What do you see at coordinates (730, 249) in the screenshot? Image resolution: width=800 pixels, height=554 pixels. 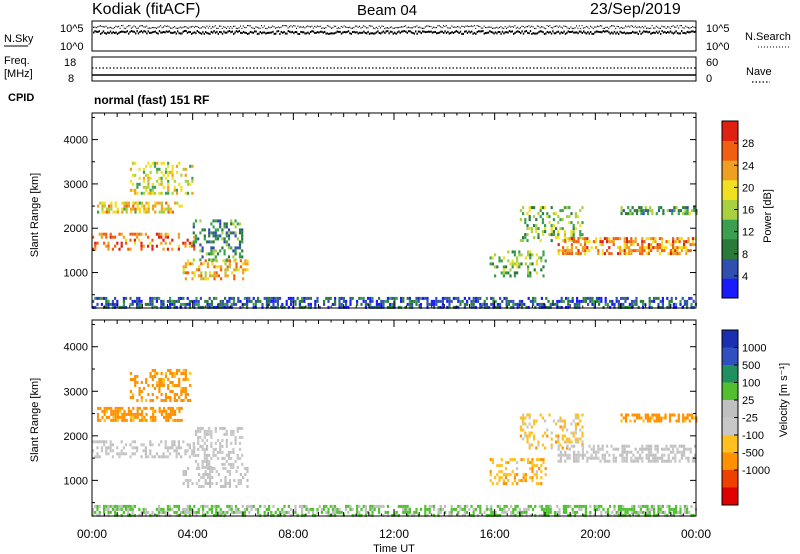 I see `power-colorbar-swatch` at bounding box center [730, 249].